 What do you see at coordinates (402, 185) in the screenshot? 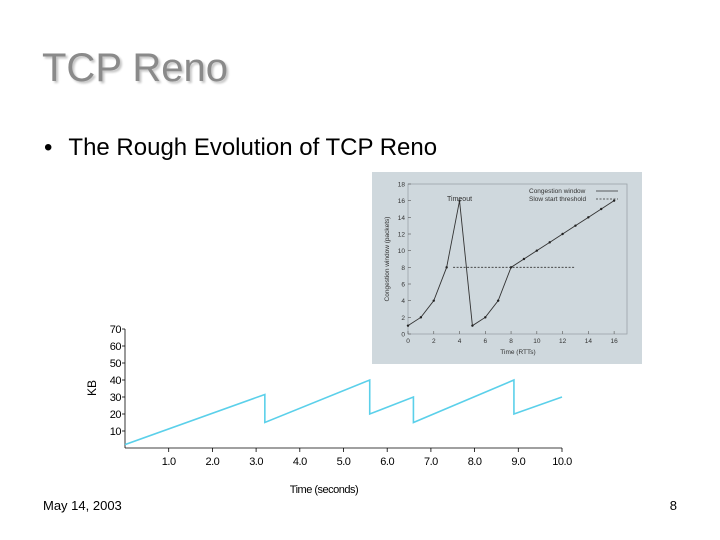
I see `inset-y-tick-label: 18` at bounding box center [402, 185].